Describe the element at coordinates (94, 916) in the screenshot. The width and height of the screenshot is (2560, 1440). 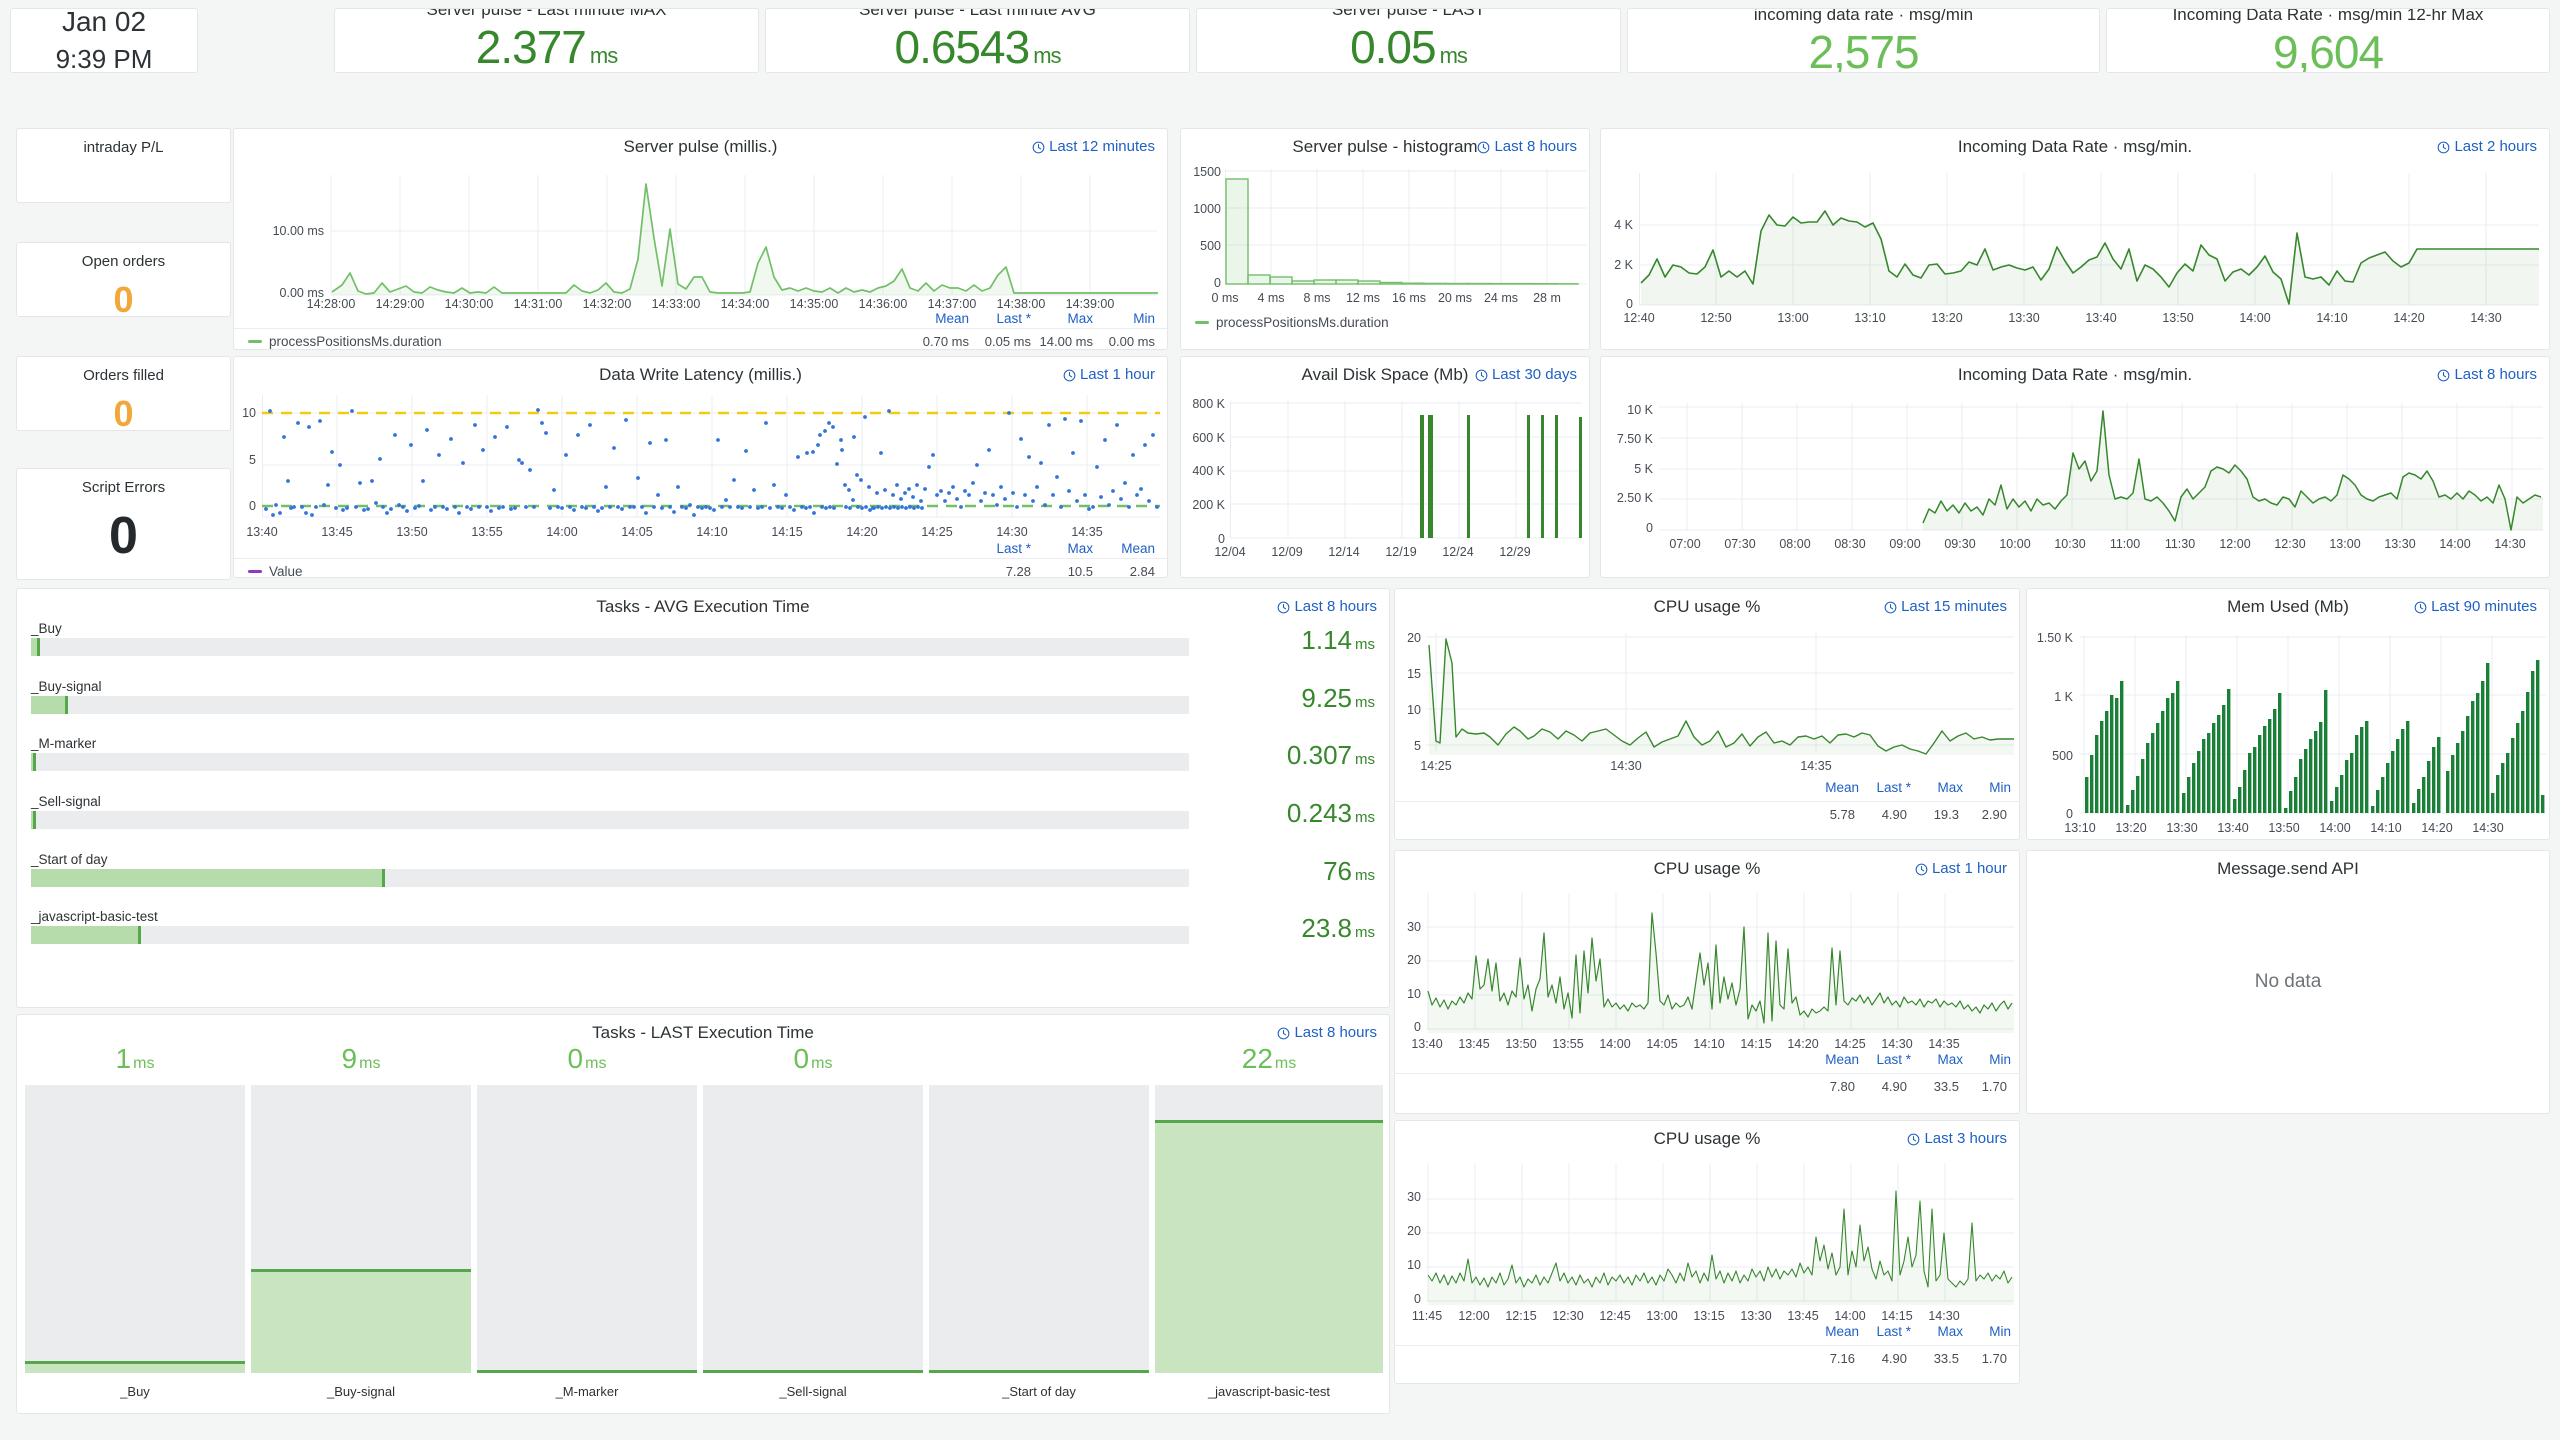
I see `bargauge-label: _javascript-basic-test` at that location.